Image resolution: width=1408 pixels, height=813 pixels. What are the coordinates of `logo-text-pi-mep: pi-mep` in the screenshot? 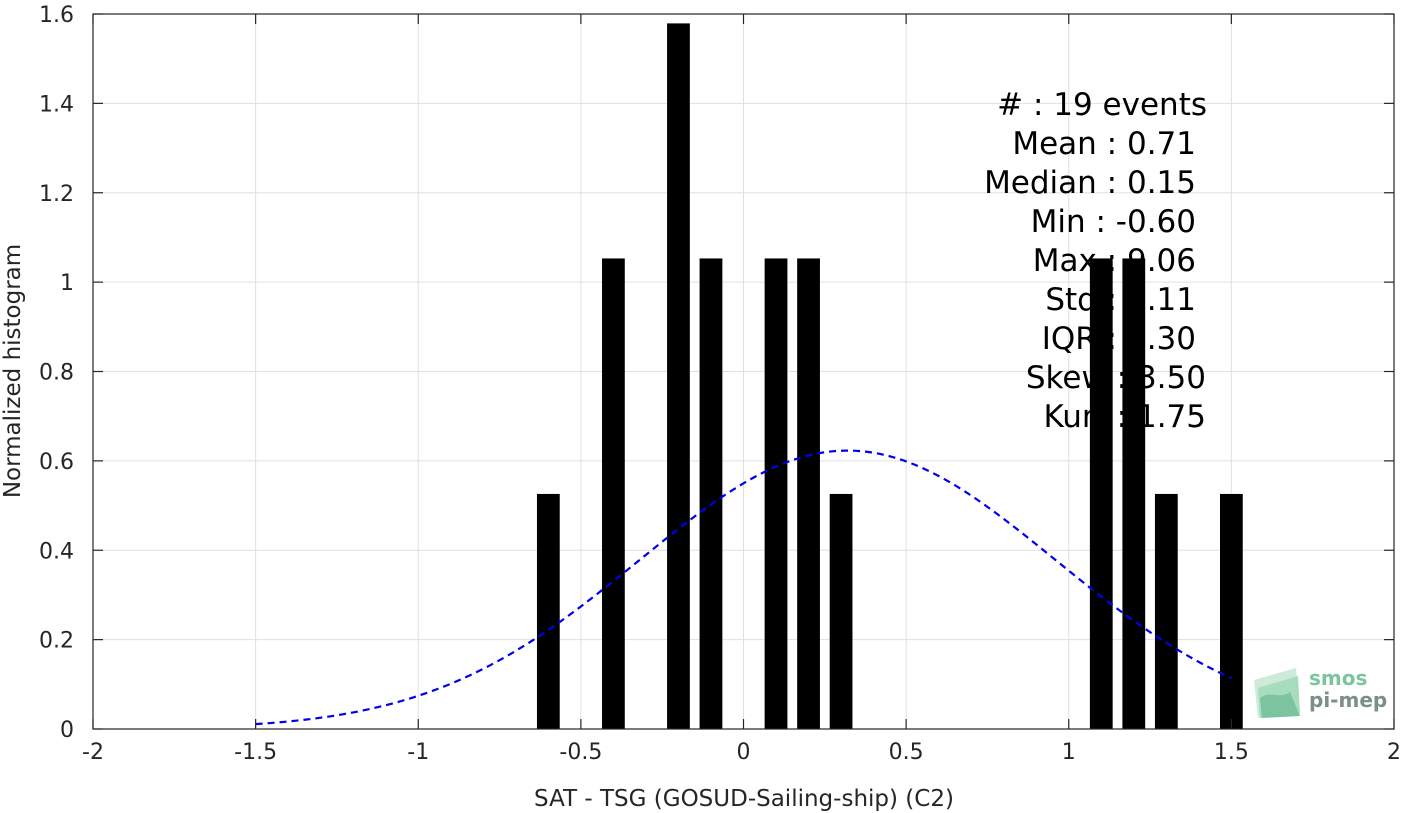 It's located at (1348, 700).